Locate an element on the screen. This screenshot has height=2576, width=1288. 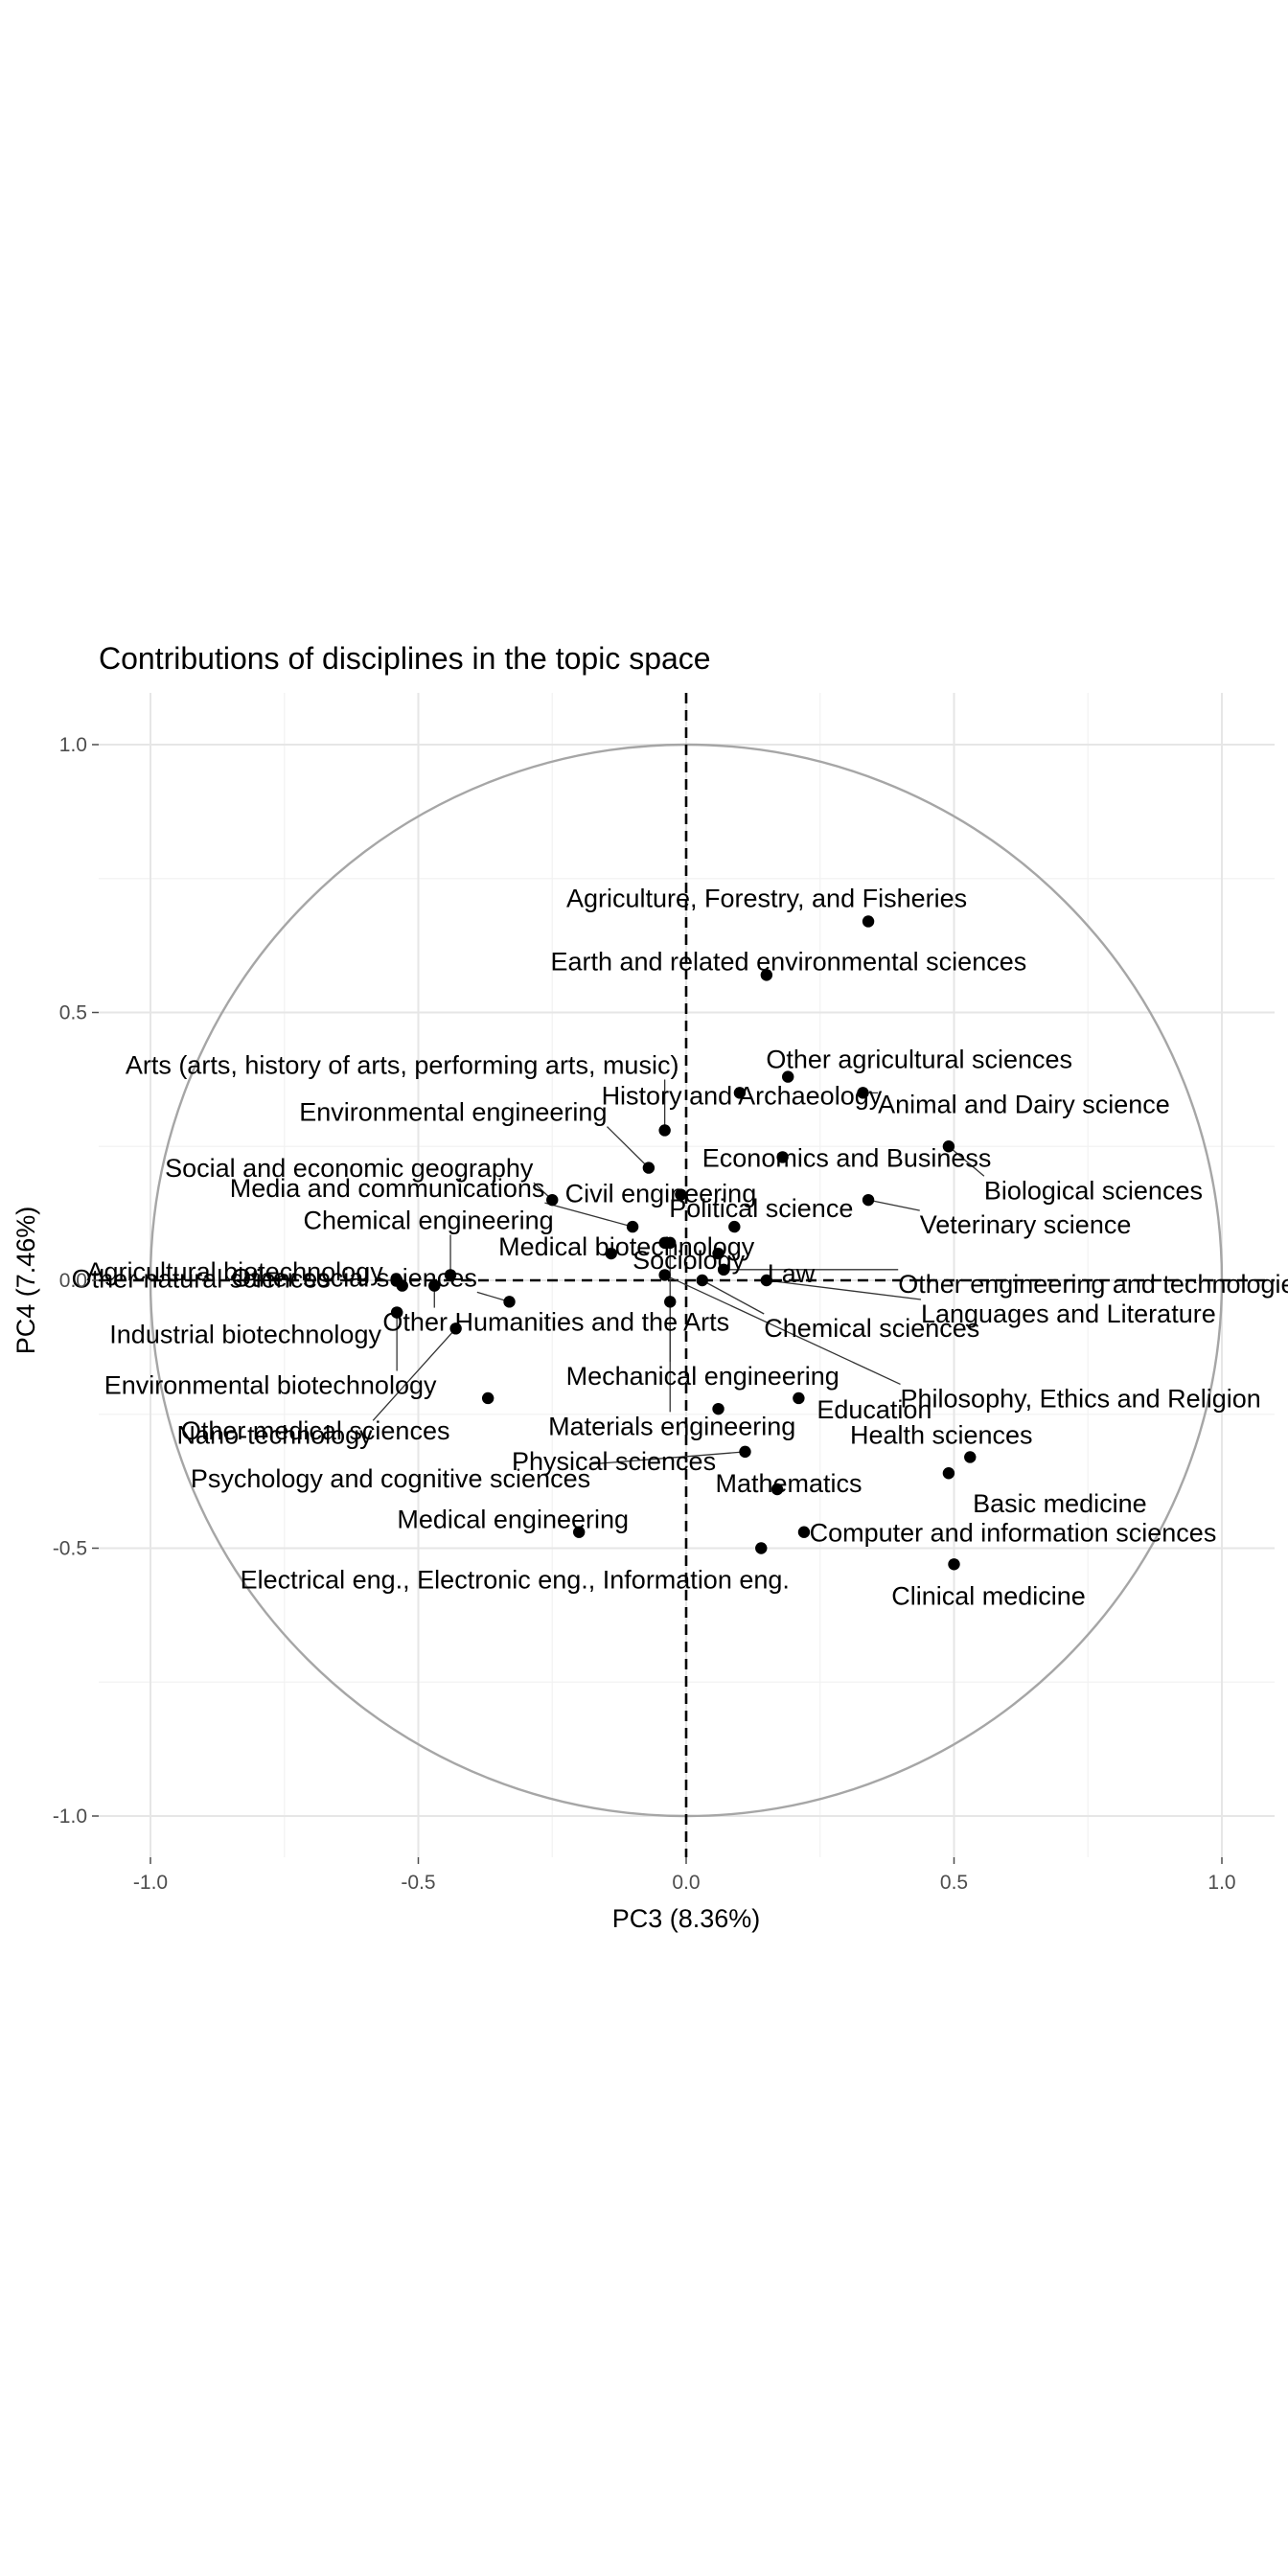
label-leader-lines is located at coordinates (678, 1272).